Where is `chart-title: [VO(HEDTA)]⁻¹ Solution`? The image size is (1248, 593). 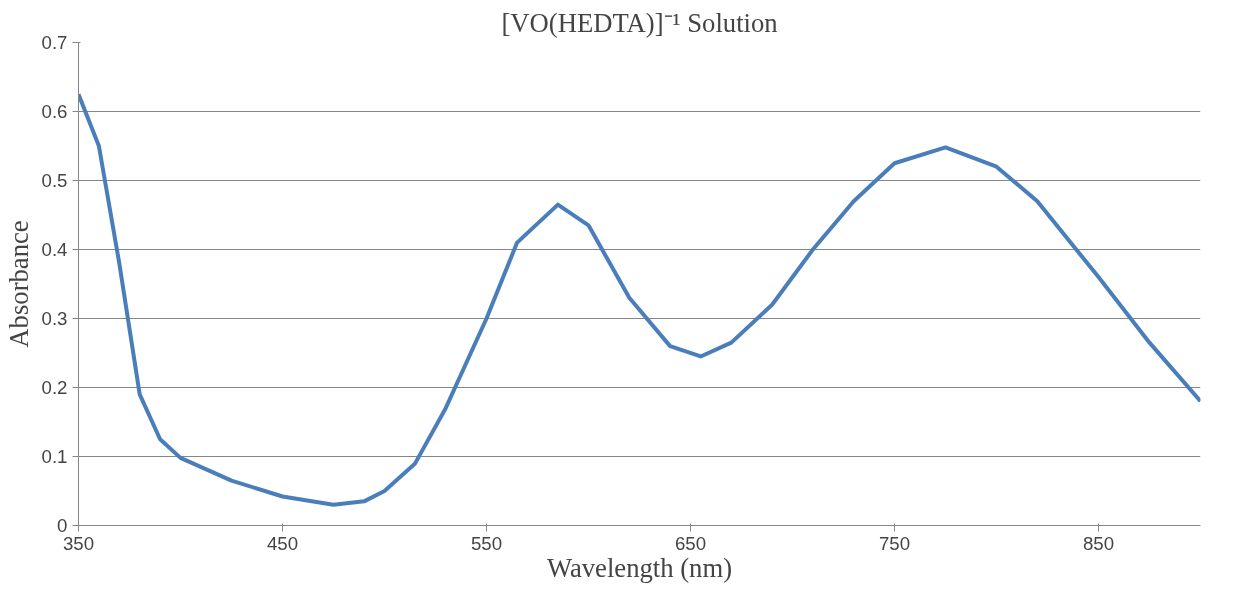 chart-title: [VO(HEDTA)]⁻¹ Solution is located at coordinates (639, 22).